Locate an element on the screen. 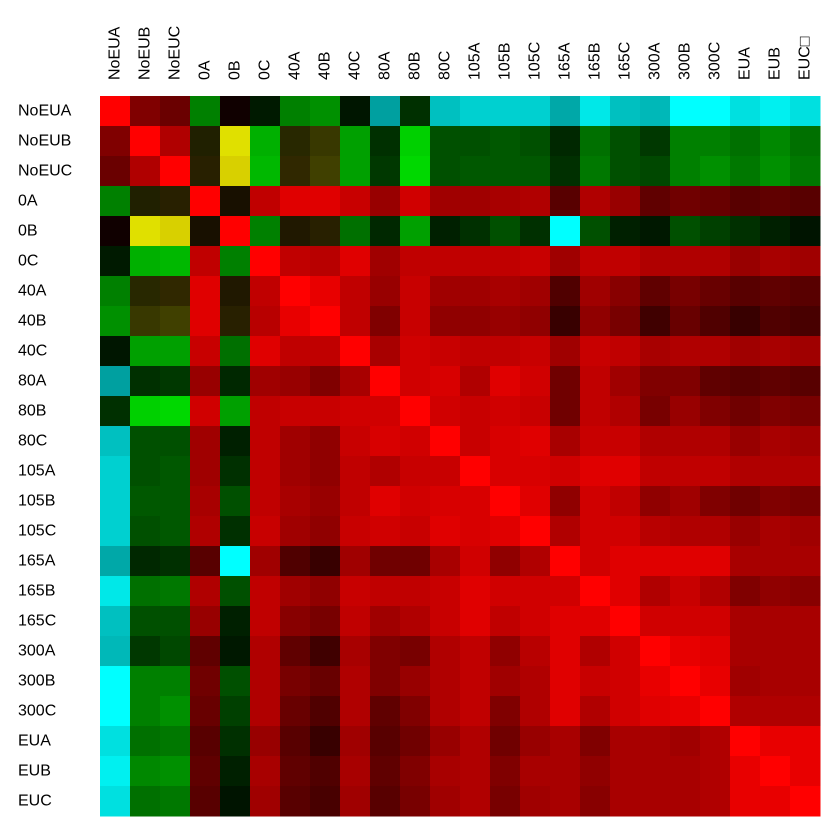  heatmap-cell-300C-165C is located at coordinates (625, 711).